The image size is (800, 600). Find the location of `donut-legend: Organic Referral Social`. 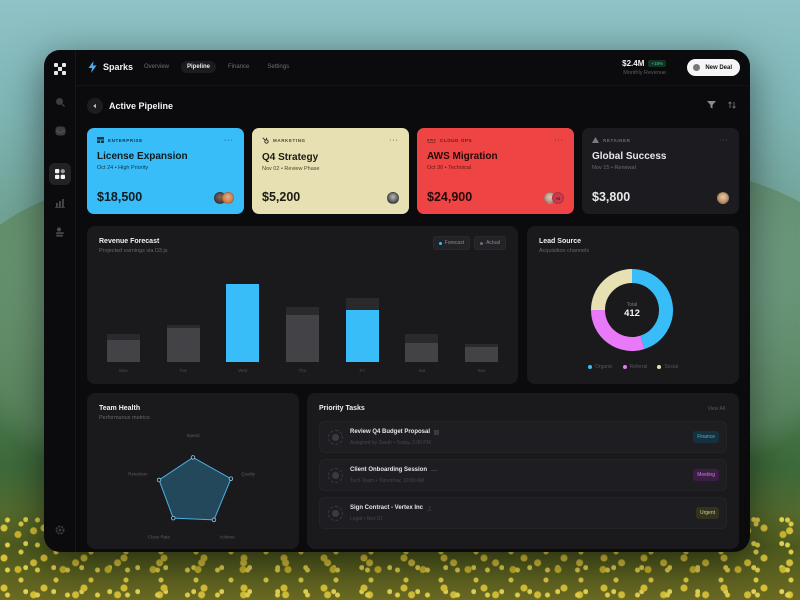

donut-legend: Organic Referral Social is located at coordinates (633, 367).